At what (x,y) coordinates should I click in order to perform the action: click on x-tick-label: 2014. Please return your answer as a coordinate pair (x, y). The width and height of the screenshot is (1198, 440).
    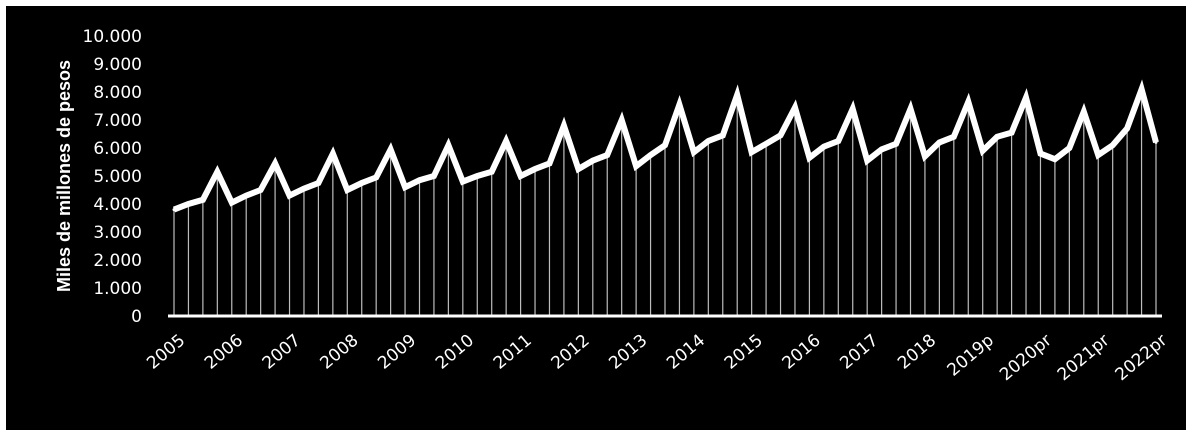
    Looking at the image, I should click on (686, 352).